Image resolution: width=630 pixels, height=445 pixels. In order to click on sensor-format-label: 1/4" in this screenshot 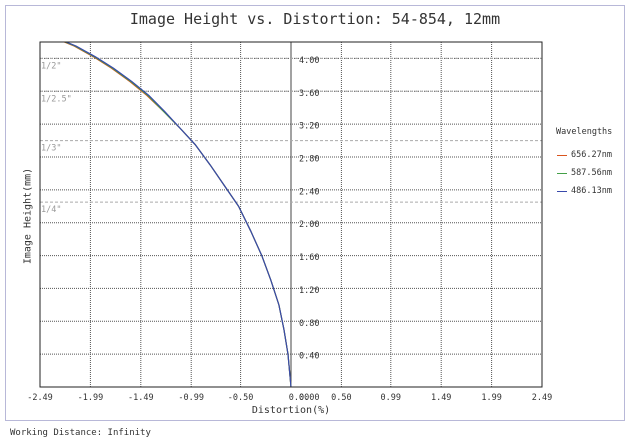, I will do `click(51, 210)`.